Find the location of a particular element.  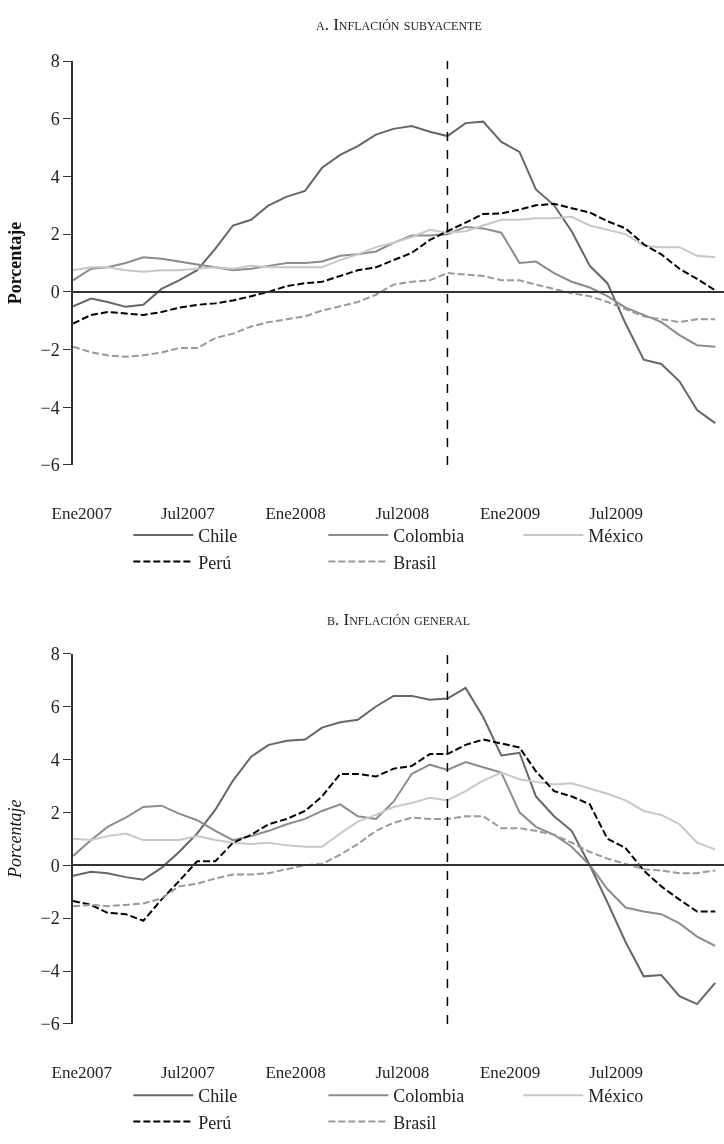

chart-title: b. Inflación general is located at coordinates (399, 619).